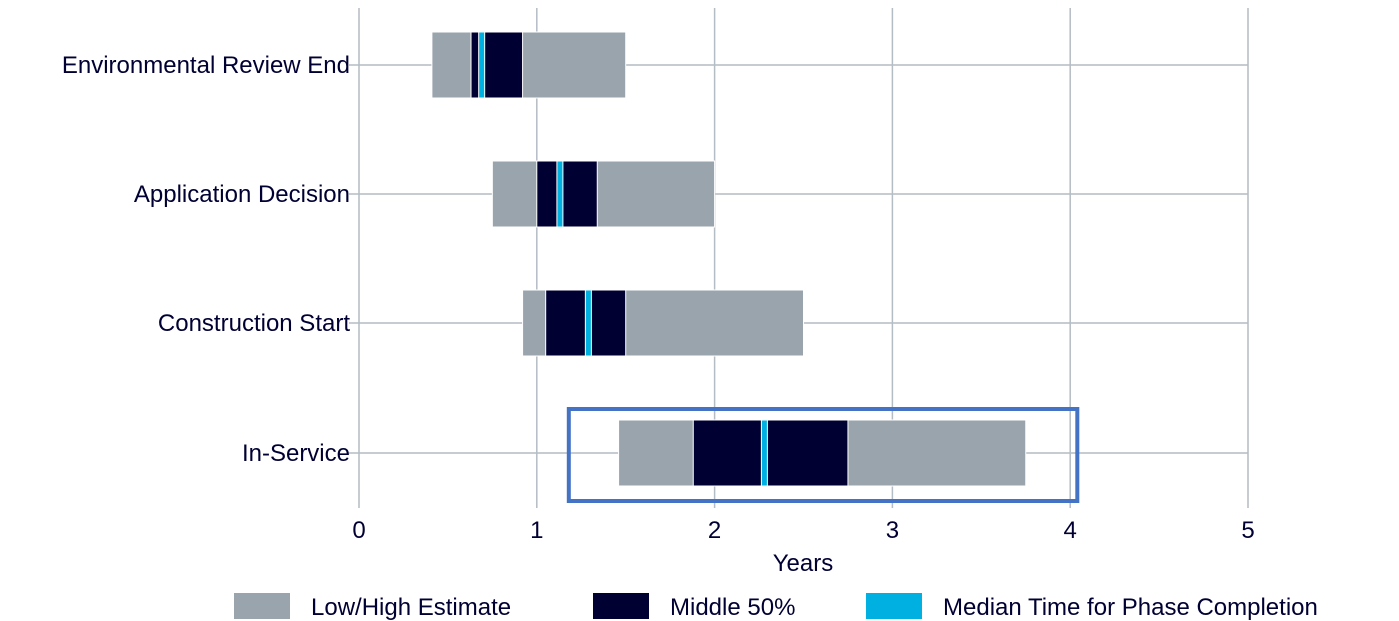 The width and height of the screenshot is (1399, 621). What do you see at coordinates (206, 65) in the screenshot?
I see `category-label-environmental-review-end: Environmental Review End` at bounding box center [206, 65].